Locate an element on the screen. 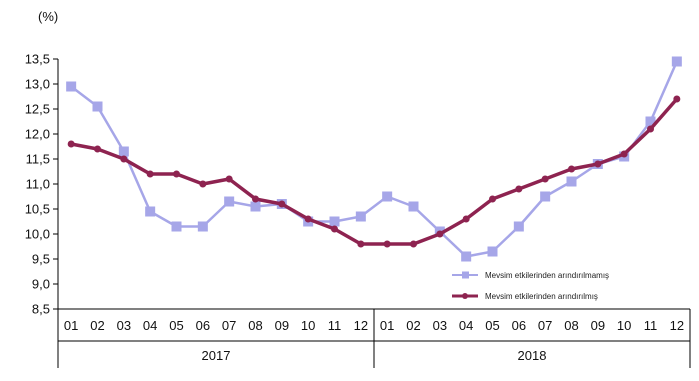  y-tick-label: 9,5 is located at coordinates (41, 259).